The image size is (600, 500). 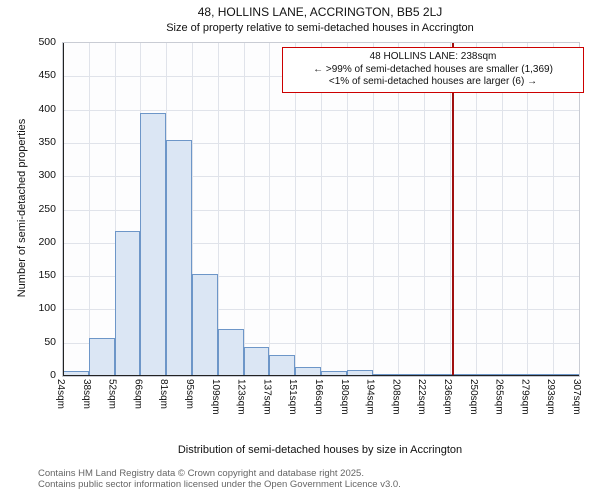 What do you see at coordinates (47, 275) in the screenshot?
I see `y-tick-label: 150` at bounding box center [47, 275].